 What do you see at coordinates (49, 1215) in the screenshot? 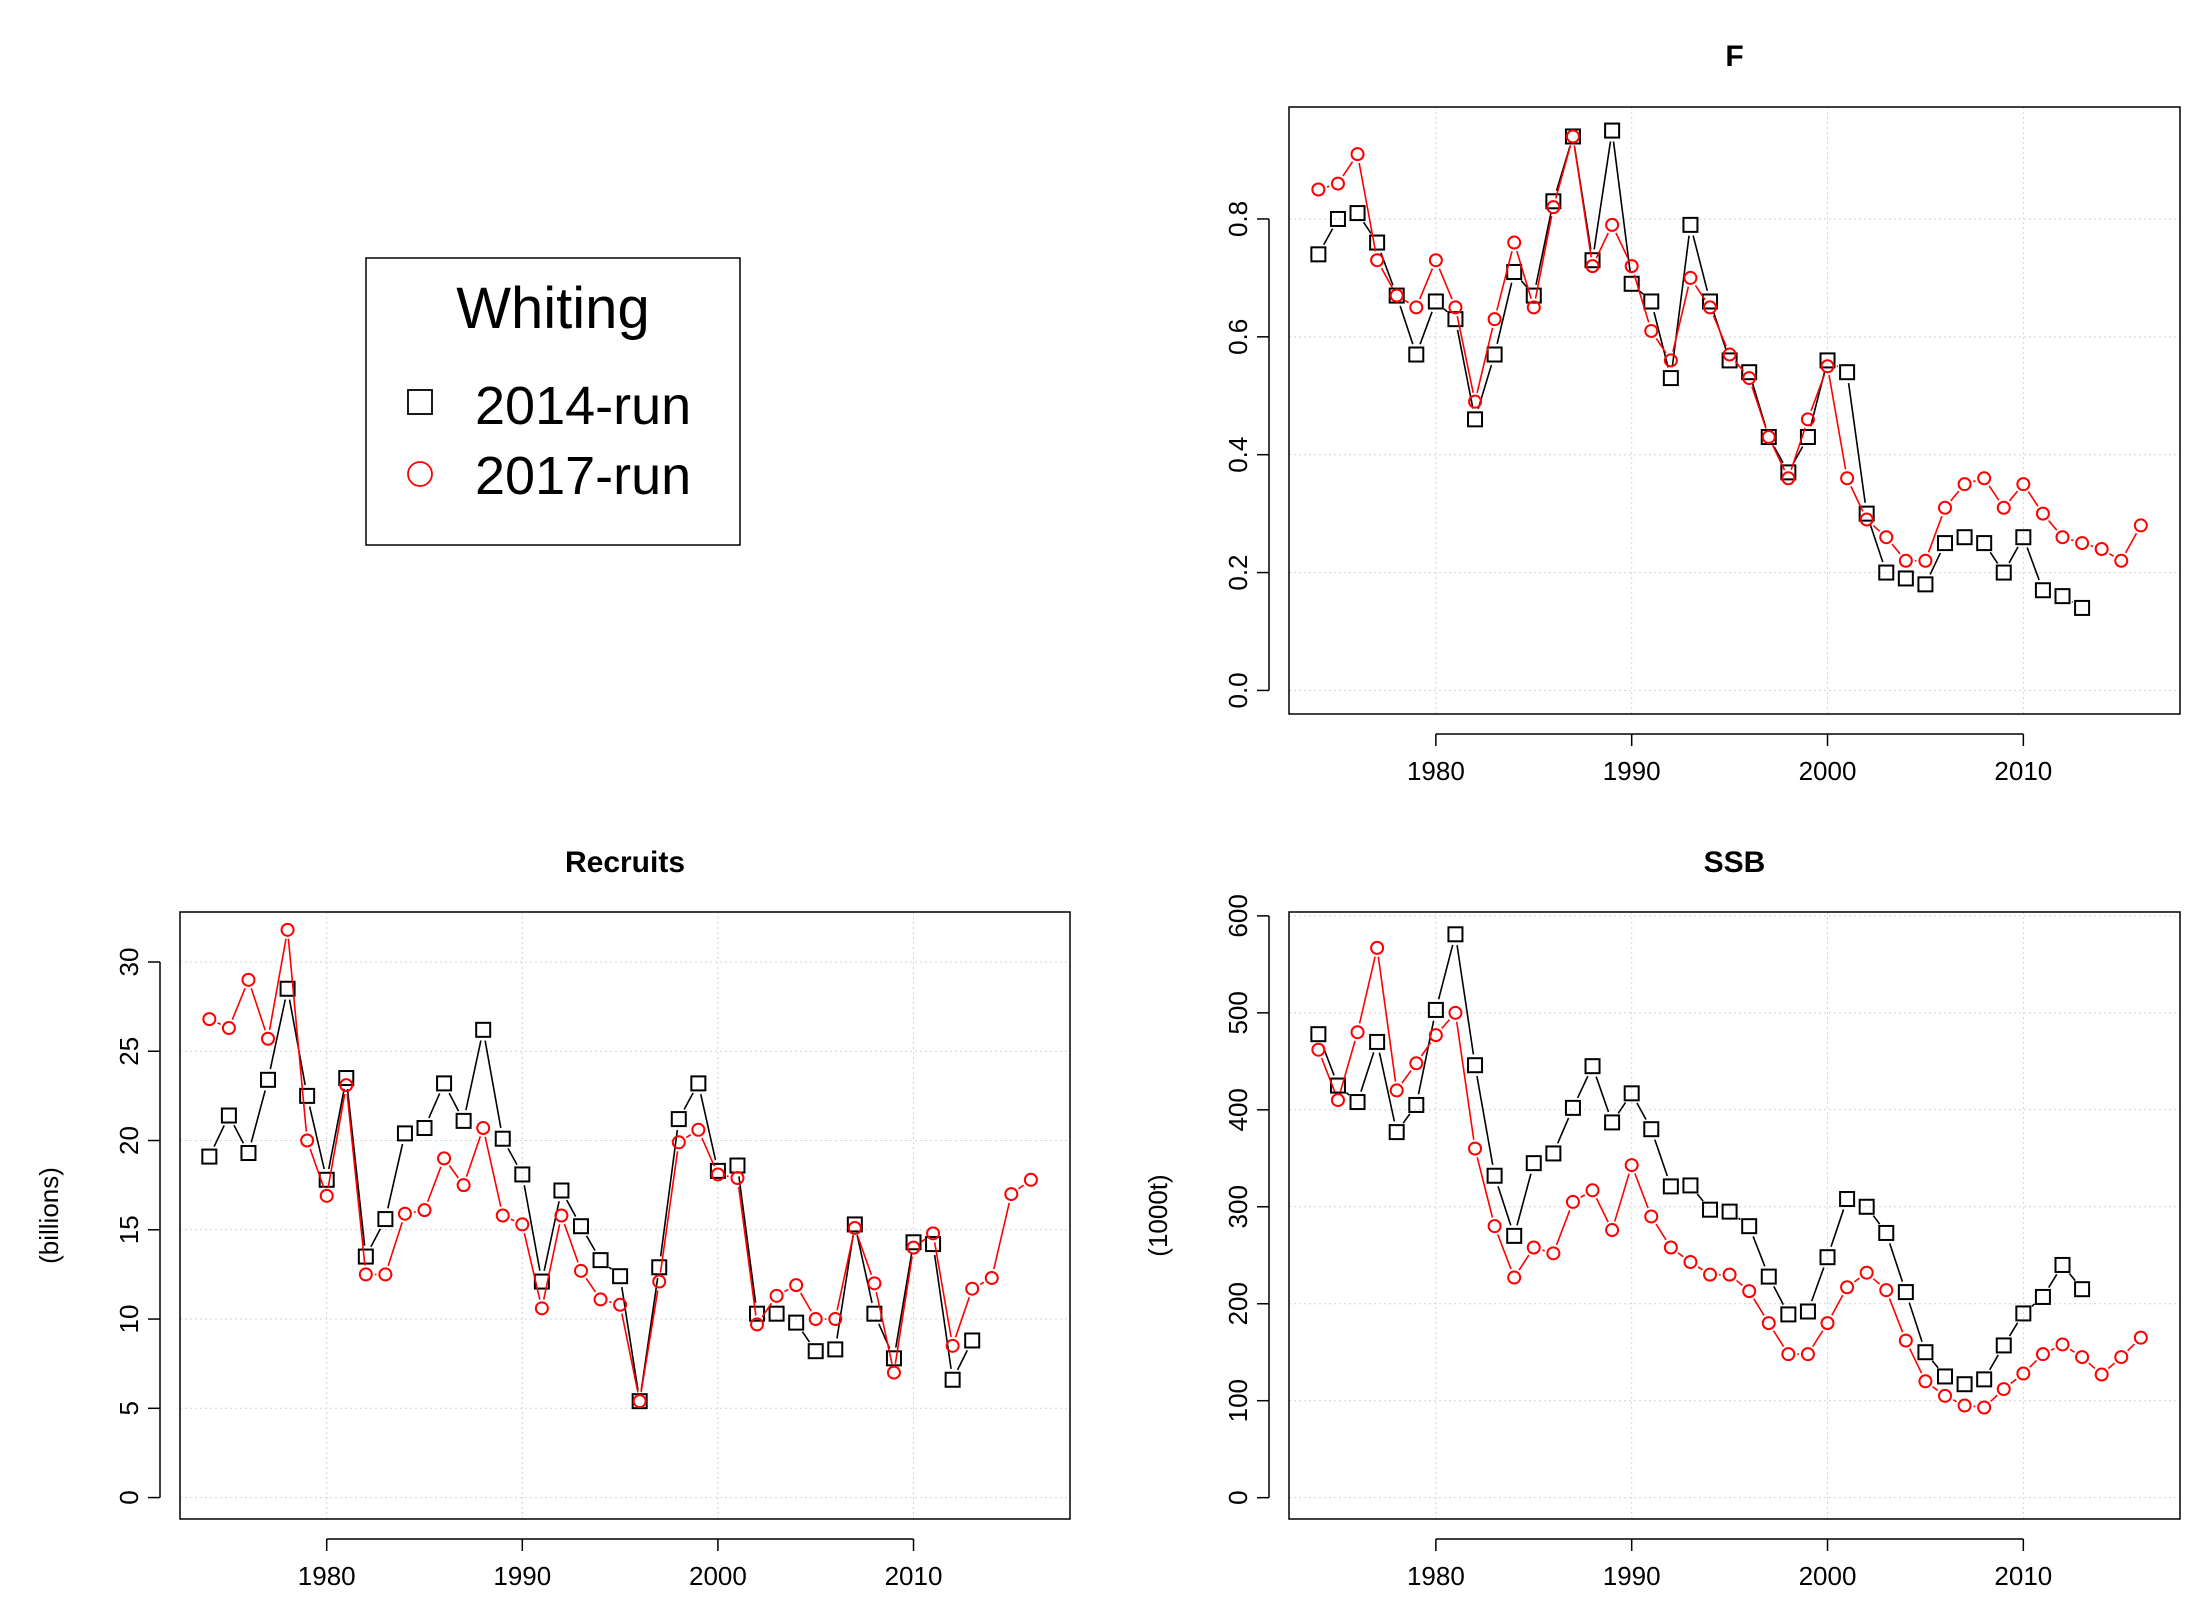
I see `y-axis-label: (billions)` at bounding box center [49, 1215].